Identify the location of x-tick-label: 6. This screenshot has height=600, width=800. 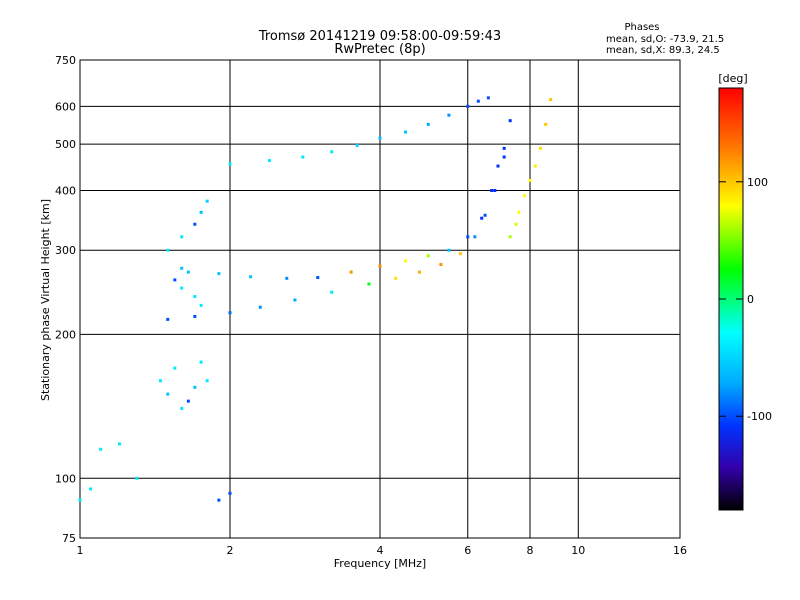
(467, 550).